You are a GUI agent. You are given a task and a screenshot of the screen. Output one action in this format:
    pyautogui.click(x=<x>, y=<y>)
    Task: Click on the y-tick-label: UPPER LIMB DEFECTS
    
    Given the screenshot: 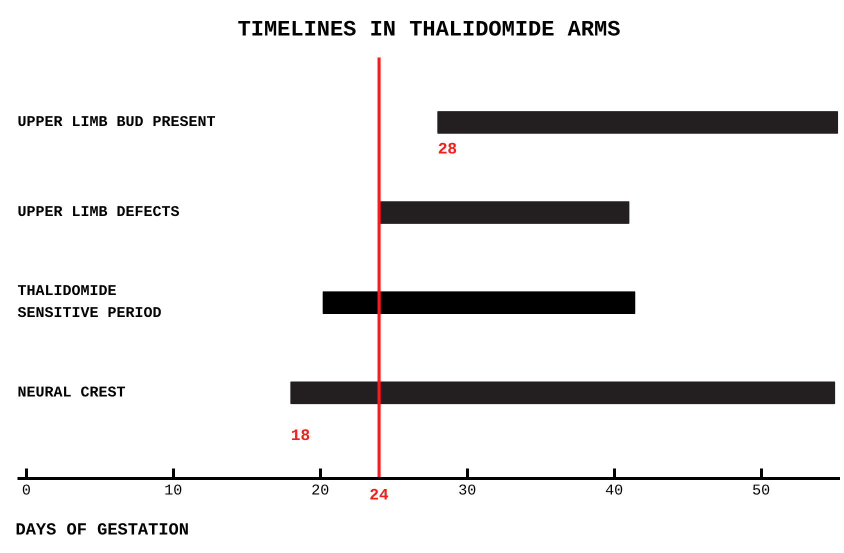 What is the action you would take?
    pyautogui.click(x=99, y=213)
    